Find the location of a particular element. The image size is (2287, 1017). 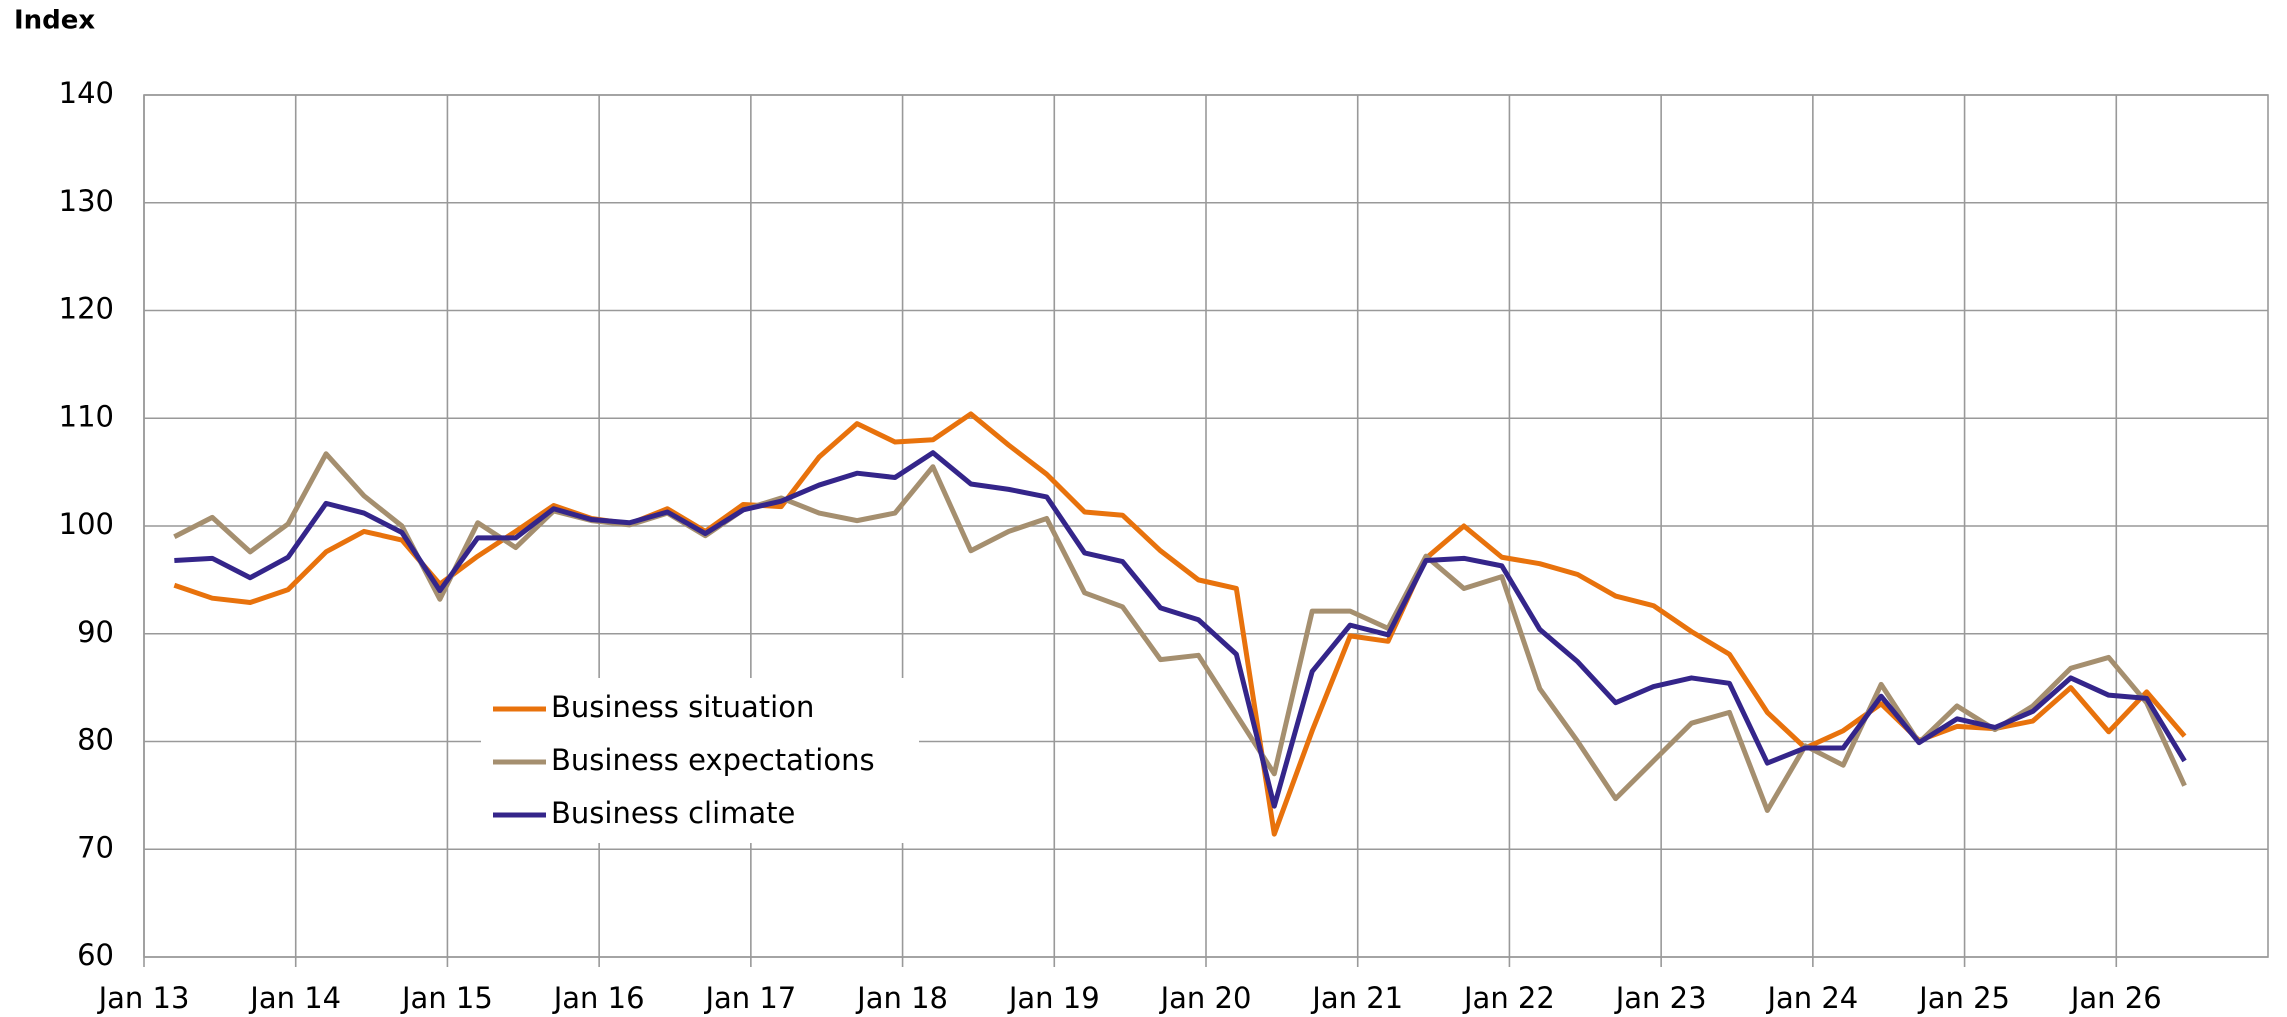

x-tick-label: Jan 21 is located at coordinates (1356, 998).